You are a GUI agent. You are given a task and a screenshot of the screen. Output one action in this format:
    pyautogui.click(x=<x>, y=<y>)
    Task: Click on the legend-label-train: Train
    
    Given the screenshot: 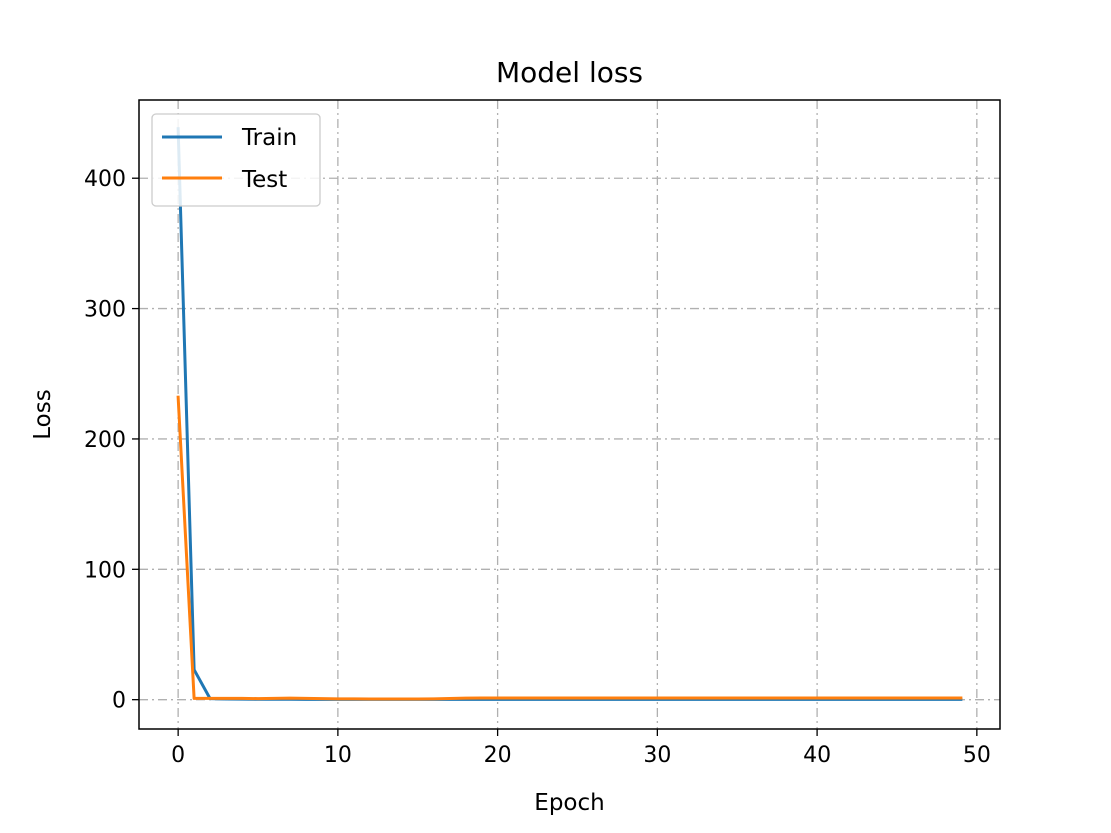 What is the action you would take?
    pyautogui.click(x=269, y=138)
    